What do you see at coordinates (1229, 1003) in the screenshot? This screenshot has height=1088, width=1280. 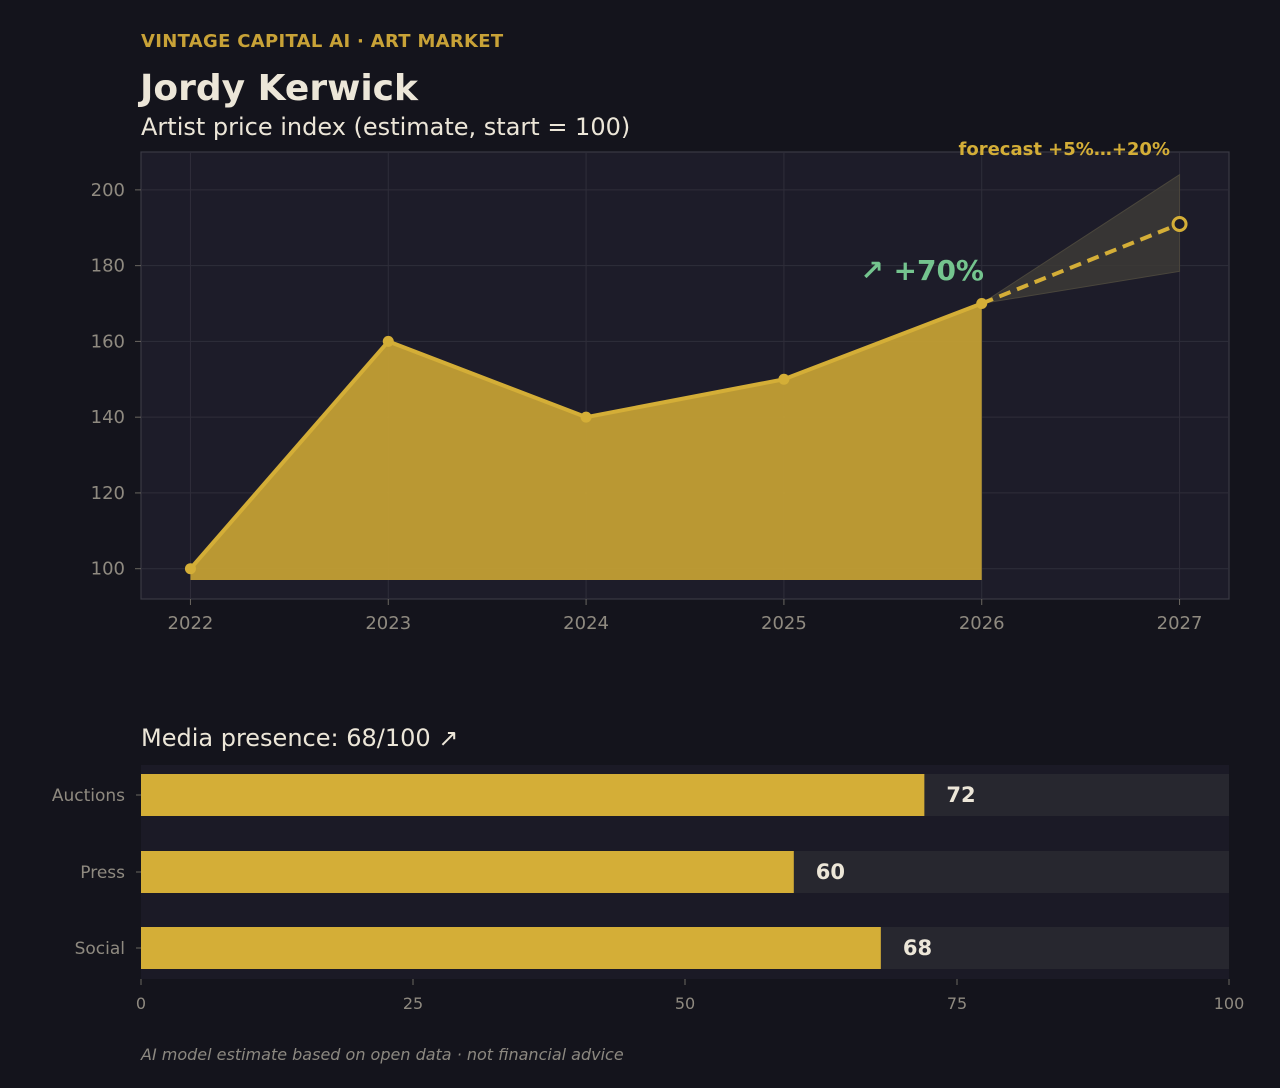 I see `x-tick-label: 100` at bounding box center [1229, 1003].